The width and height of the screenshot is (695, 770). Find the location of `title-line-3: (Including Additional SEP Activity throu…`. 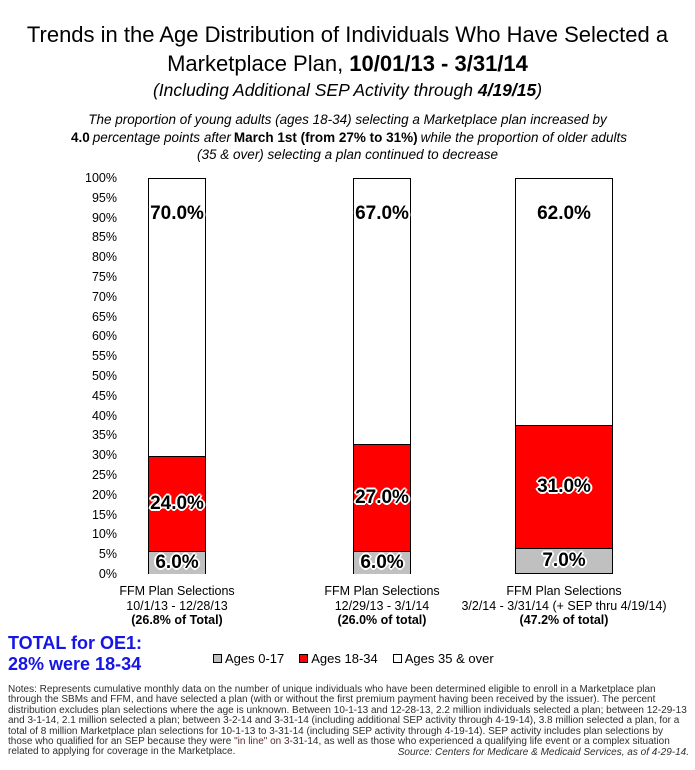

title-line-3: (Including Additional SEP Activity throu… is located at coordinates (347, 90).